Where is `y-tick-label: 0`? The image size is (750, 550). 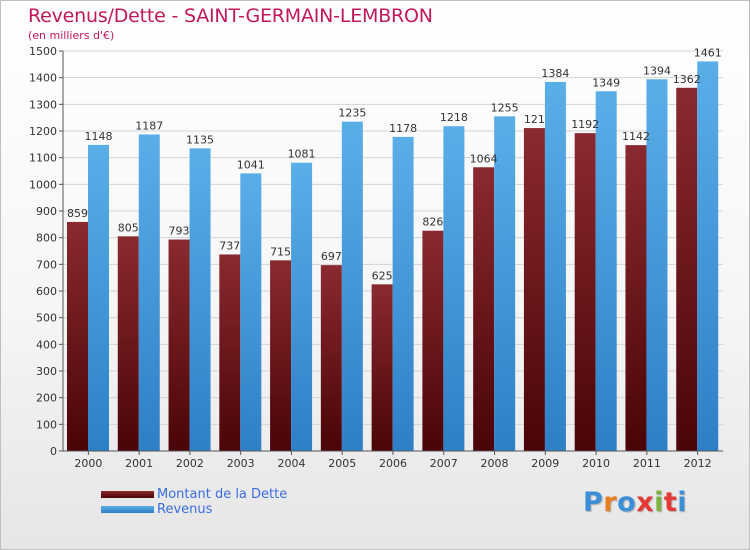 y-tick-label: 0 is located at coordinates (53, 451).